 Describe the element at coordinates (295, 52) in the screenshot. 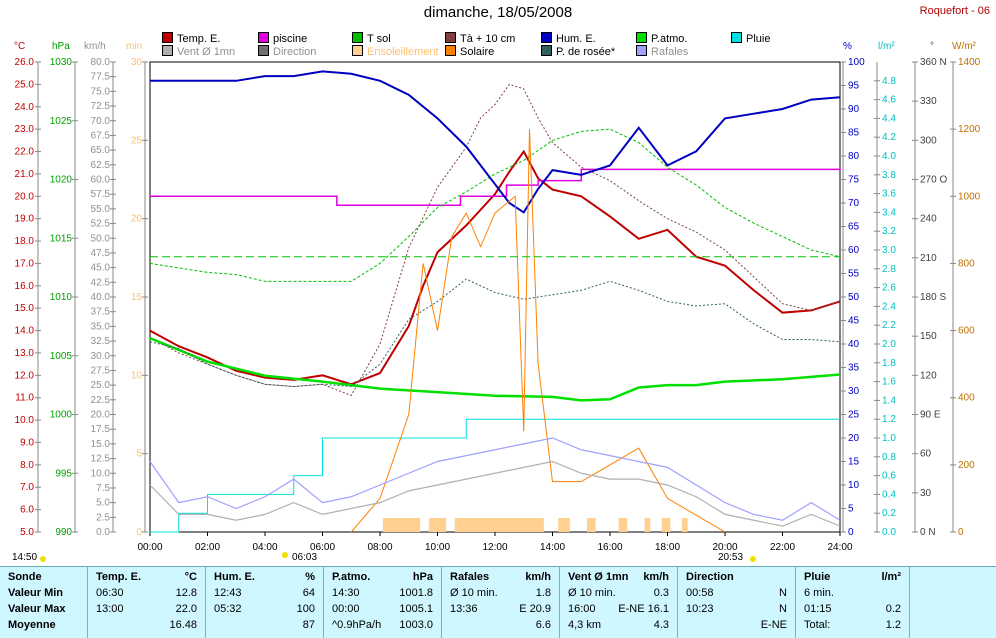

I see `legend-label: Direction` at that location.